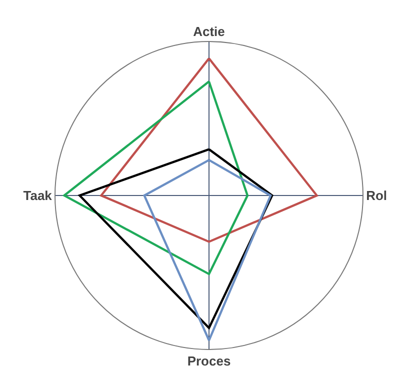 This screenshot has height=391, width=418. Describe the element at coordinates (38, 196) in the screenshot. I see `spoke-label: Taak` at that location.